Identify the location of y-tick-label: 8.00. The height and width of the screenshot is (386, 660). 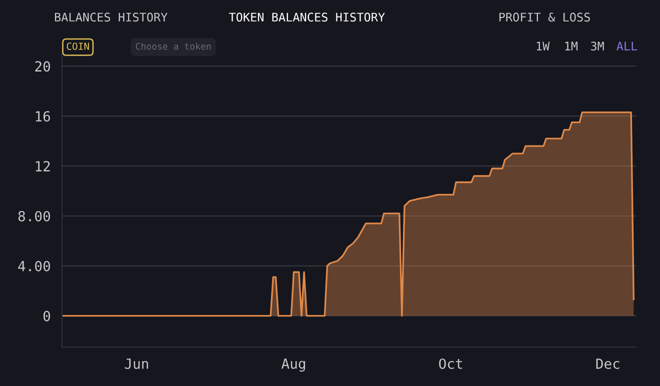
(34, 216).